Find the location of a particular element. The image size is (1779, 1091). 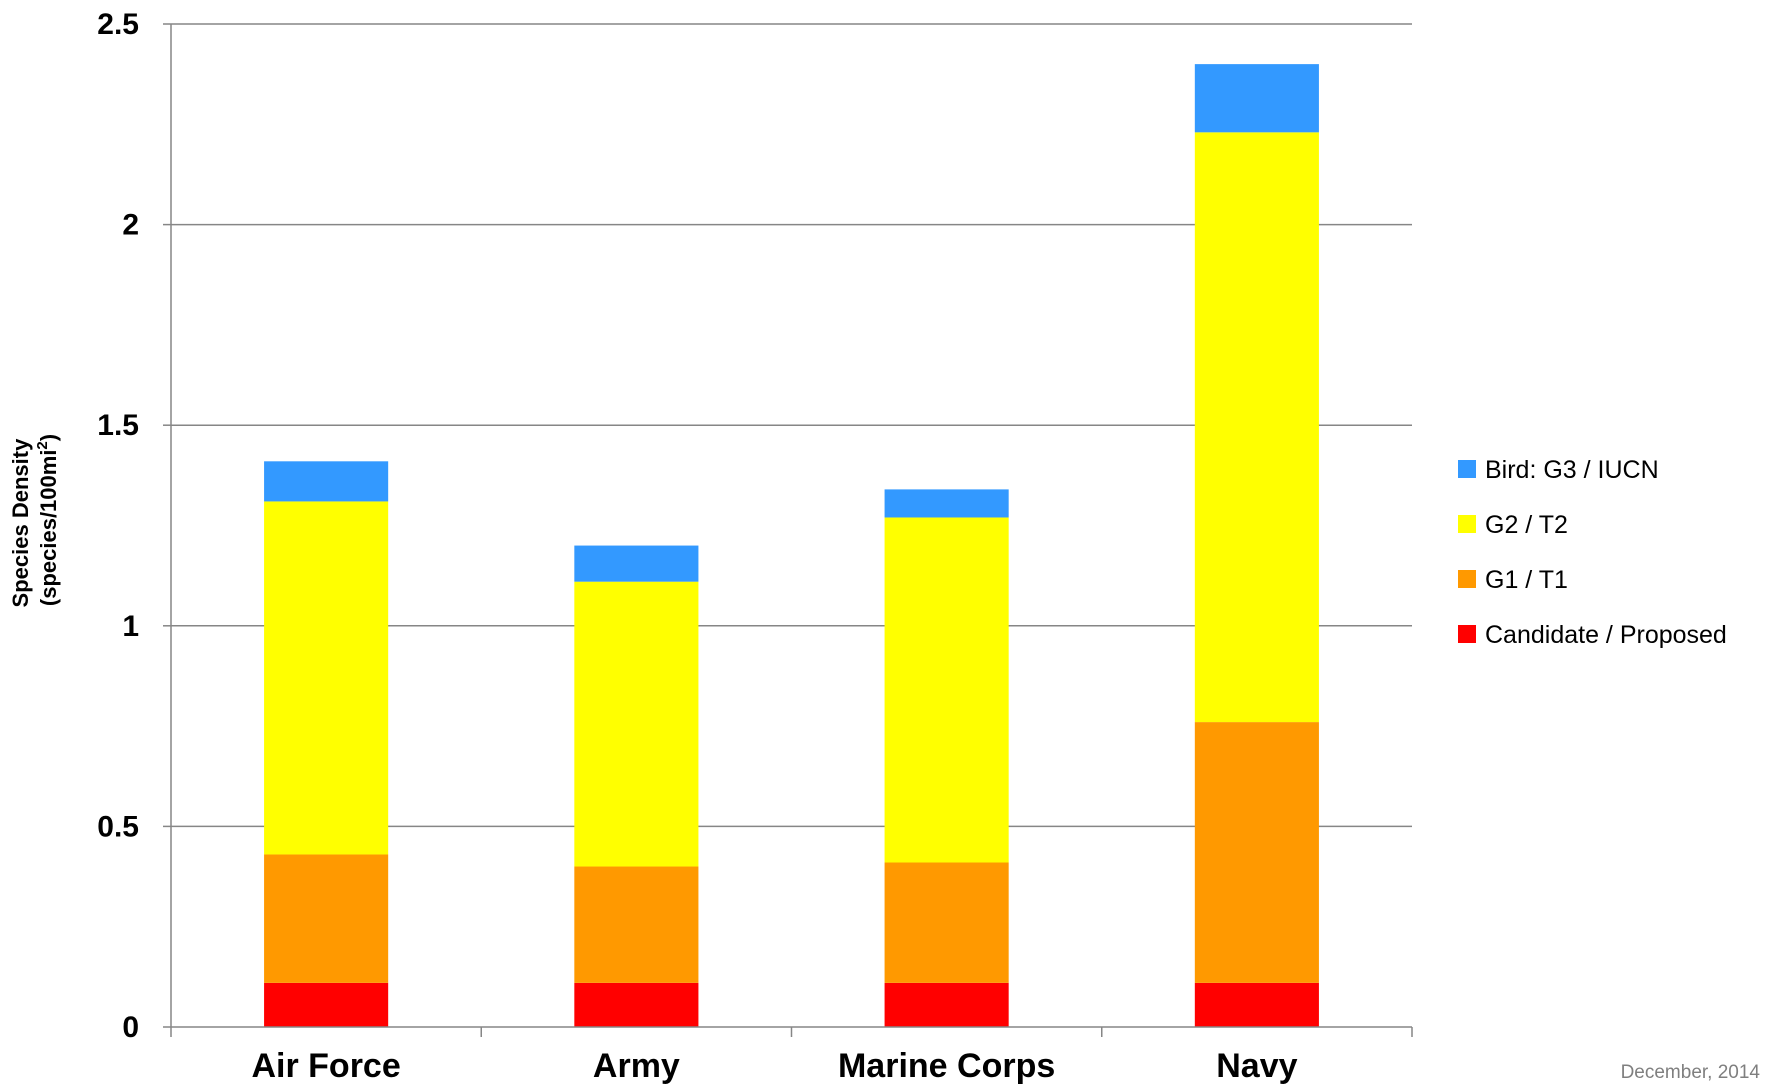

y-tick-label: 0 is located at coordinates (130, 1027).